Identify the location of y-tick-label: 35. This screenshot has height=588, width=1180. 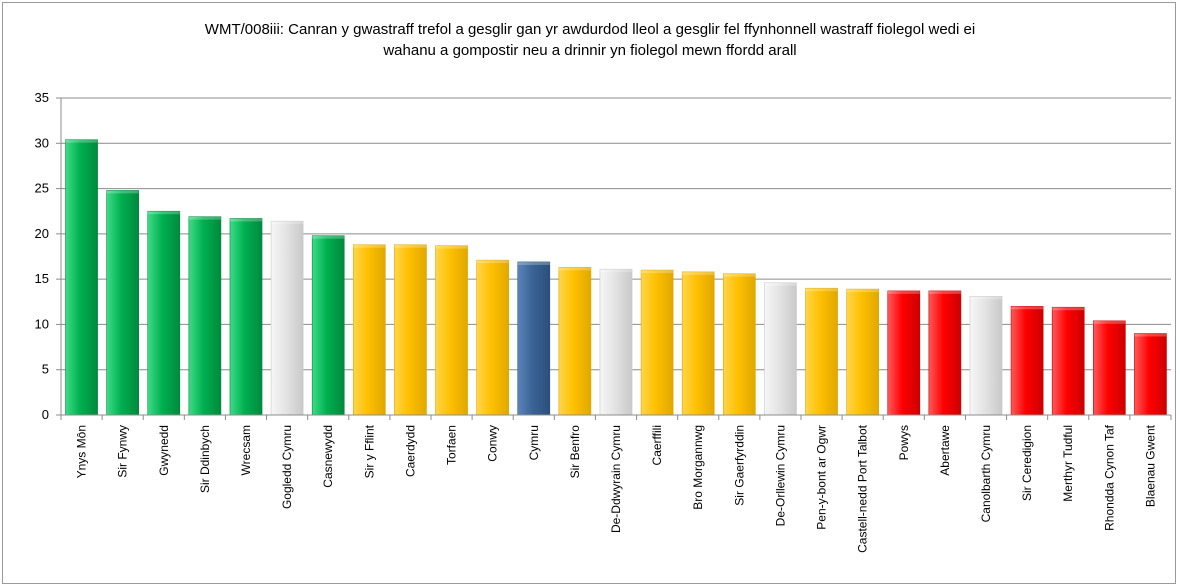
(42, 97).